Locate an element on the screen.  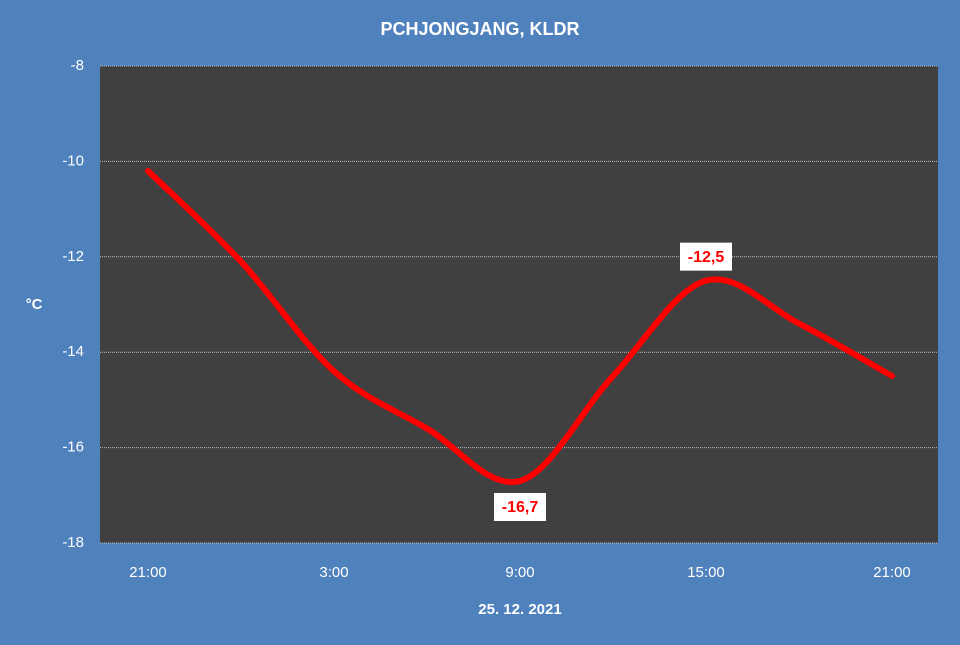
y-tick-label: -14 is located at coordinates (73, 351).